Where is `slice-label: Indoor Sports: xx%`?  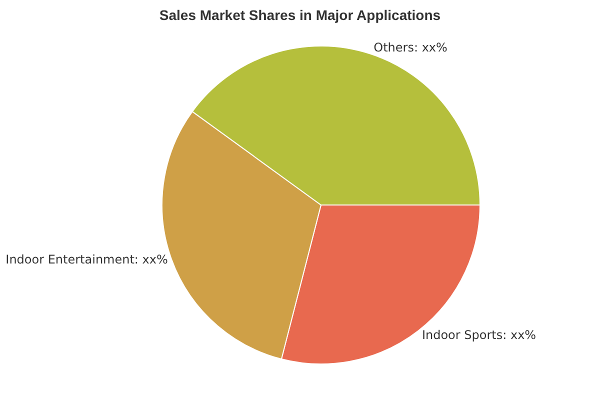
slice-label: Indoor Sports: xx% is located at coordinates (479, 335).